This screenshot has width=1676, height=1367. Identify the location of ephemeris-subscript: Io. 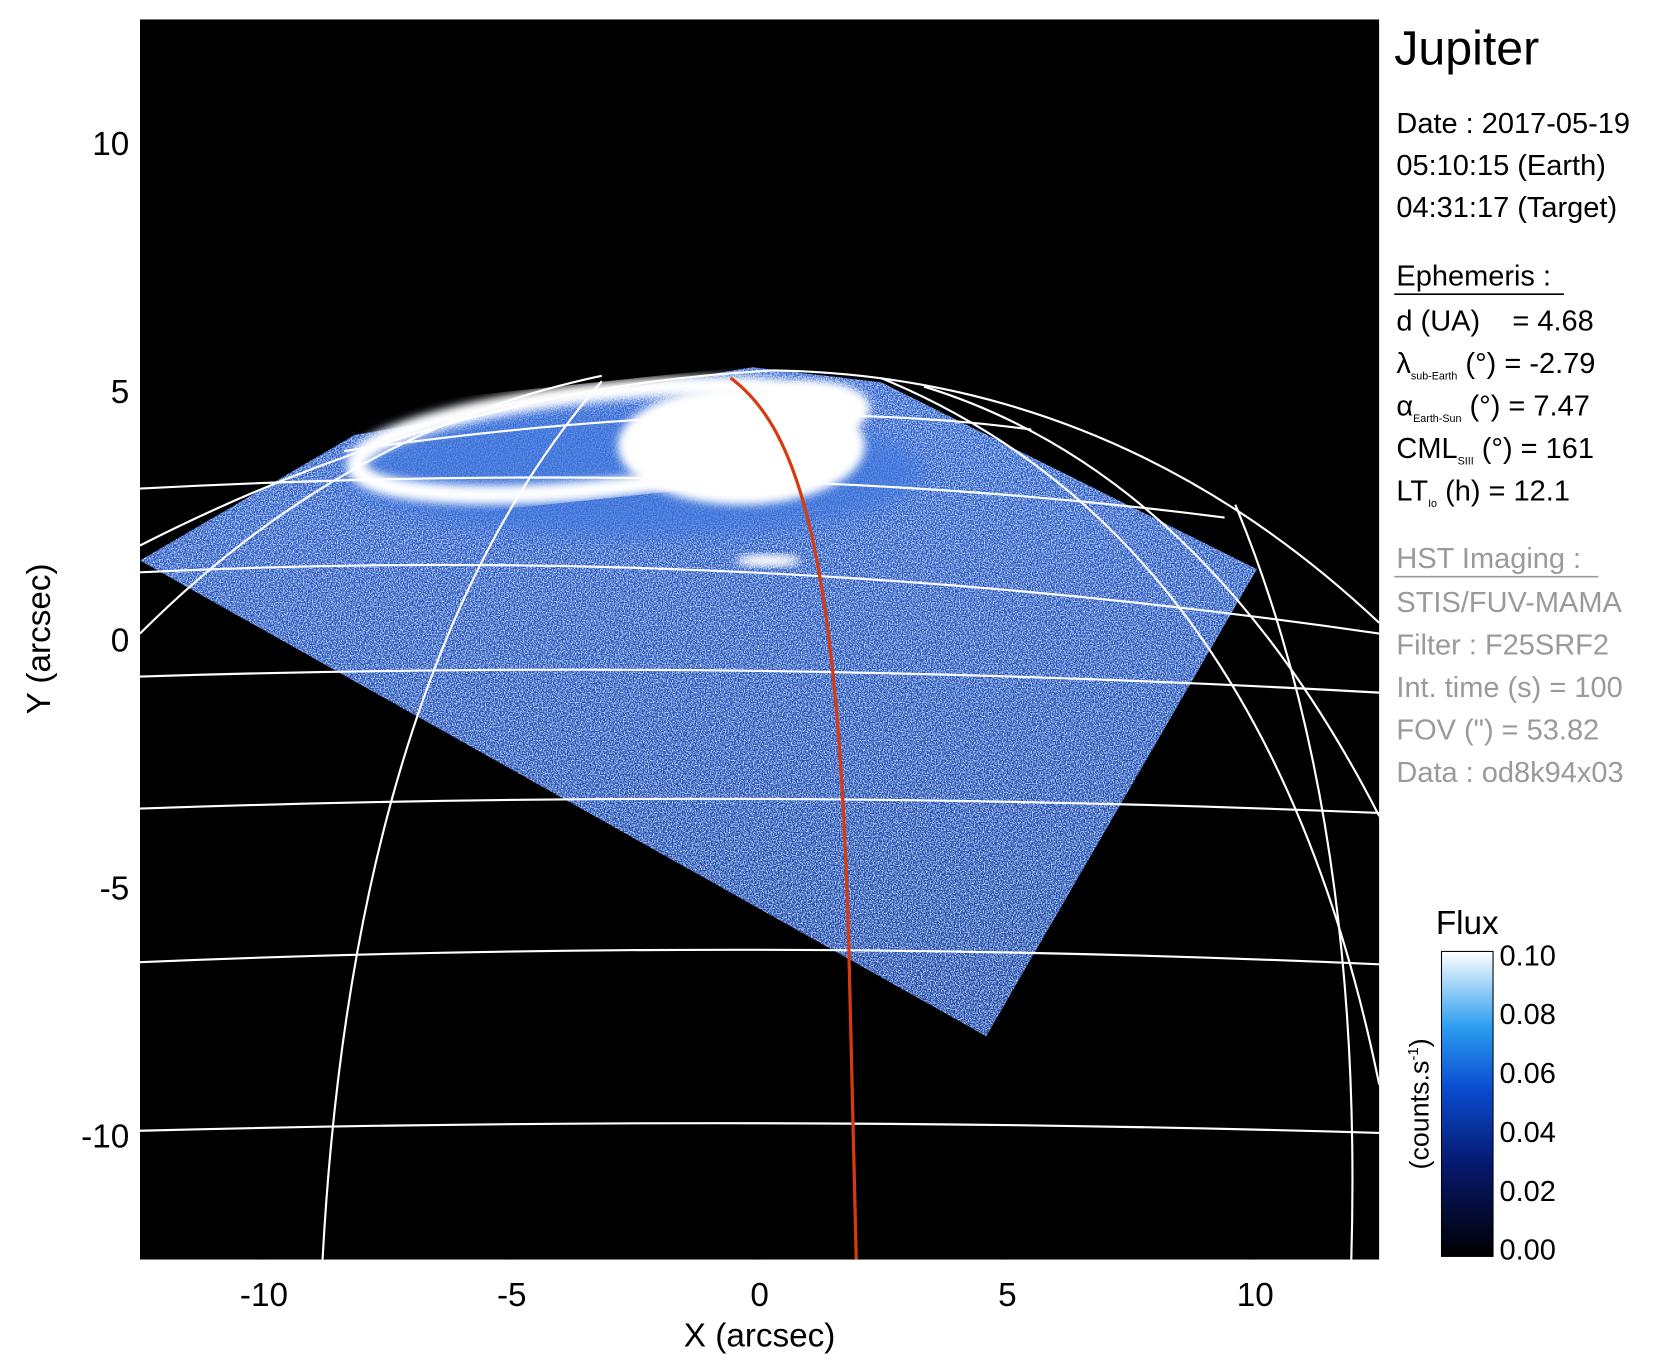
(1432, 504).